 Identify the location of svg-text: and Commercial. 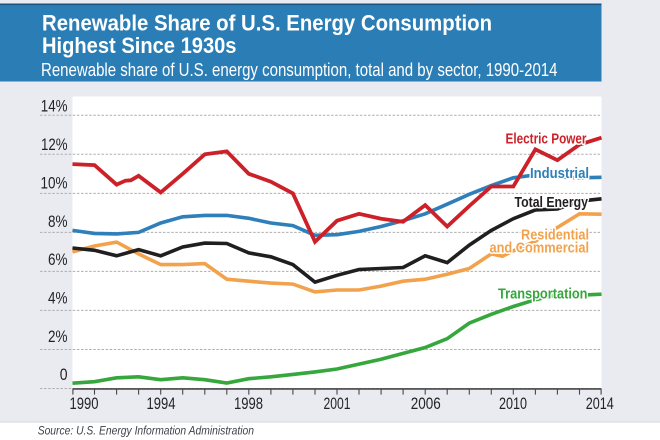
(540, 249).